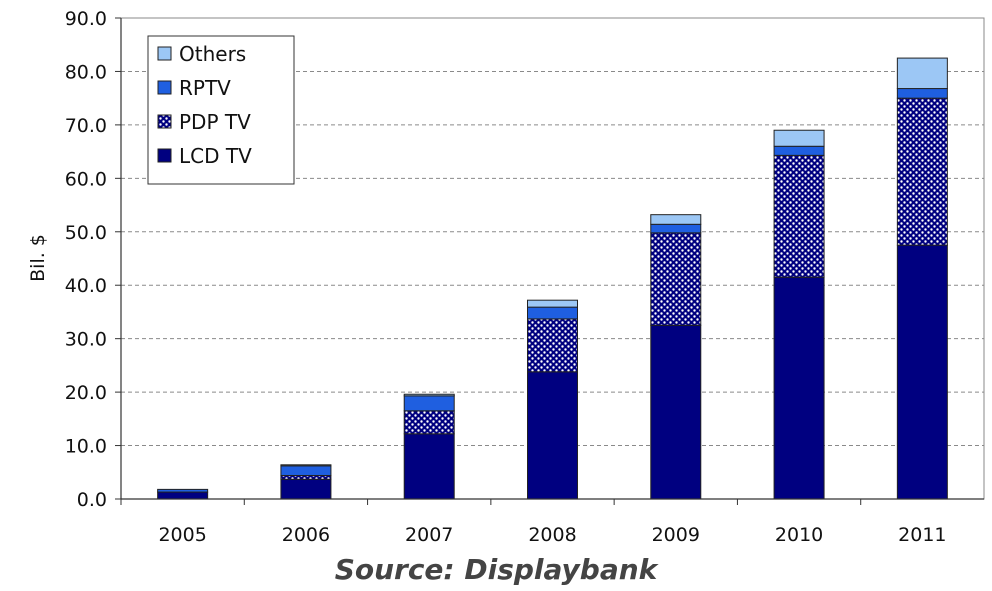  What do you see at coordinates (164, 53) in the screenshot?
I see `legend-swatch-others` at bounding box center [164, 53].